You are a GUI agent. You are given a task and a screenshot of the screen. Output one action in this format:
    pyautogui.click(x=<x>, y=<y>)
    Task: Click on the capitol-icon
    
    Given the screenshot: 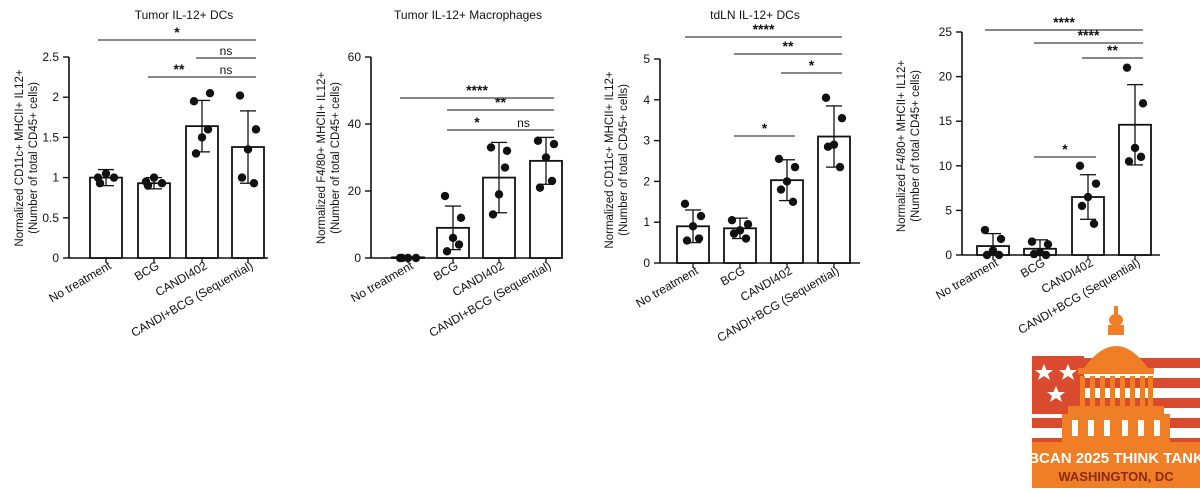 What is the action you would take?
    pyautogui.click(x=1116, y=374)
    